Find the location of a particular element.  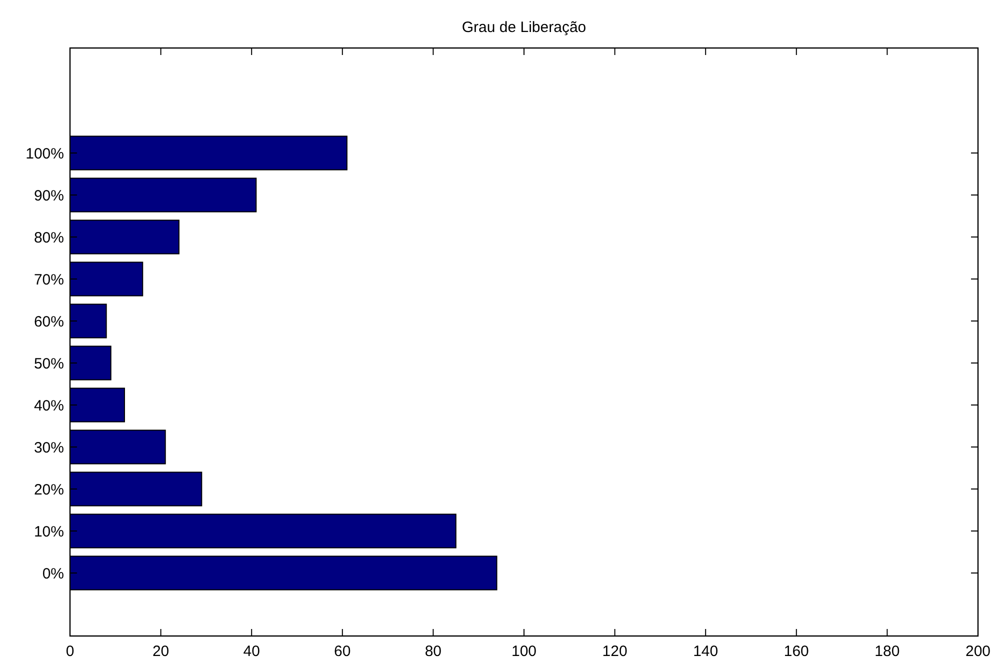

y-tick-label: 60% is located at coordinates (49, 321).